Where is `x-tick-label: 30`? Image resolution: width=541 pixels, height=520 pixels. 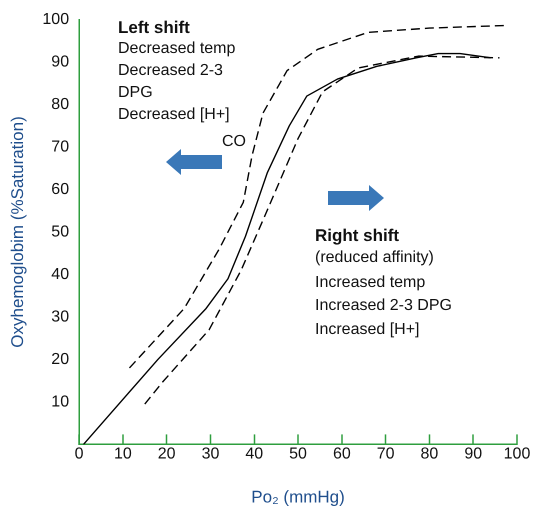
x-tick-label: 30 is located at coordinates (211, 453).